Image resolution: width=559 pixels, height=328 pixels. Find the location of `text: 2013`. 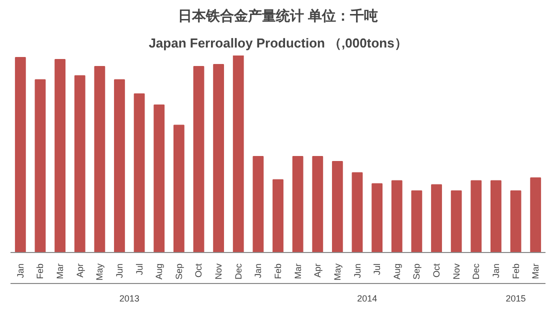

text: 2013 is located at coordinates (129, 299).